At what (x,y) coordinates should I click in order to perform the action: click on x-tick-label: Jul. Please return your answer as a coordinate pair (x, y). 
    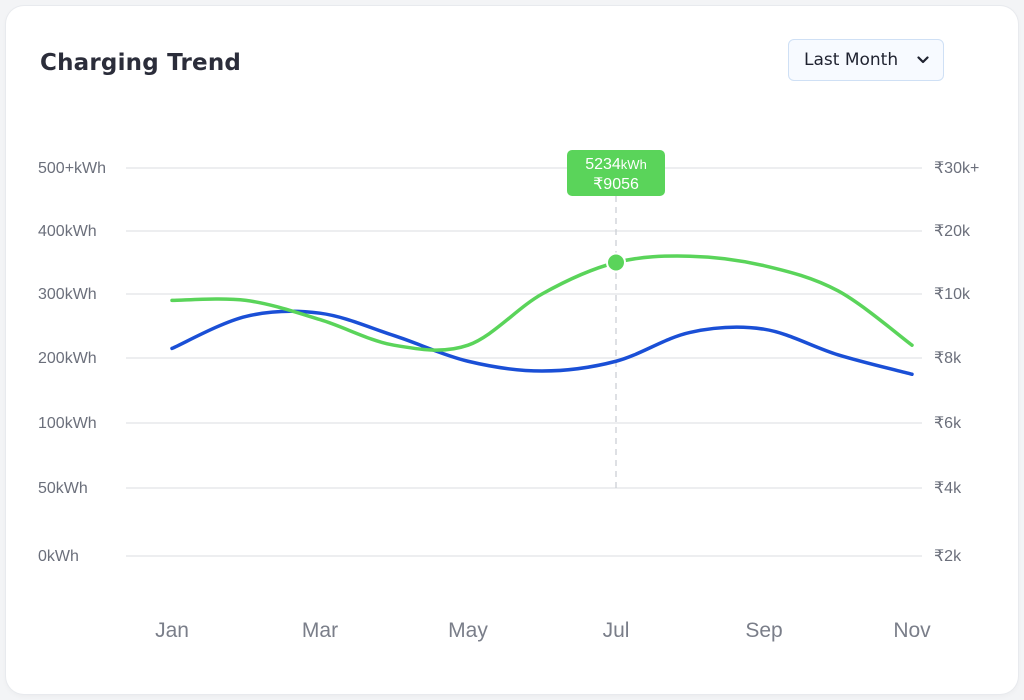
    Looking at the image, I should click on (616, 630).